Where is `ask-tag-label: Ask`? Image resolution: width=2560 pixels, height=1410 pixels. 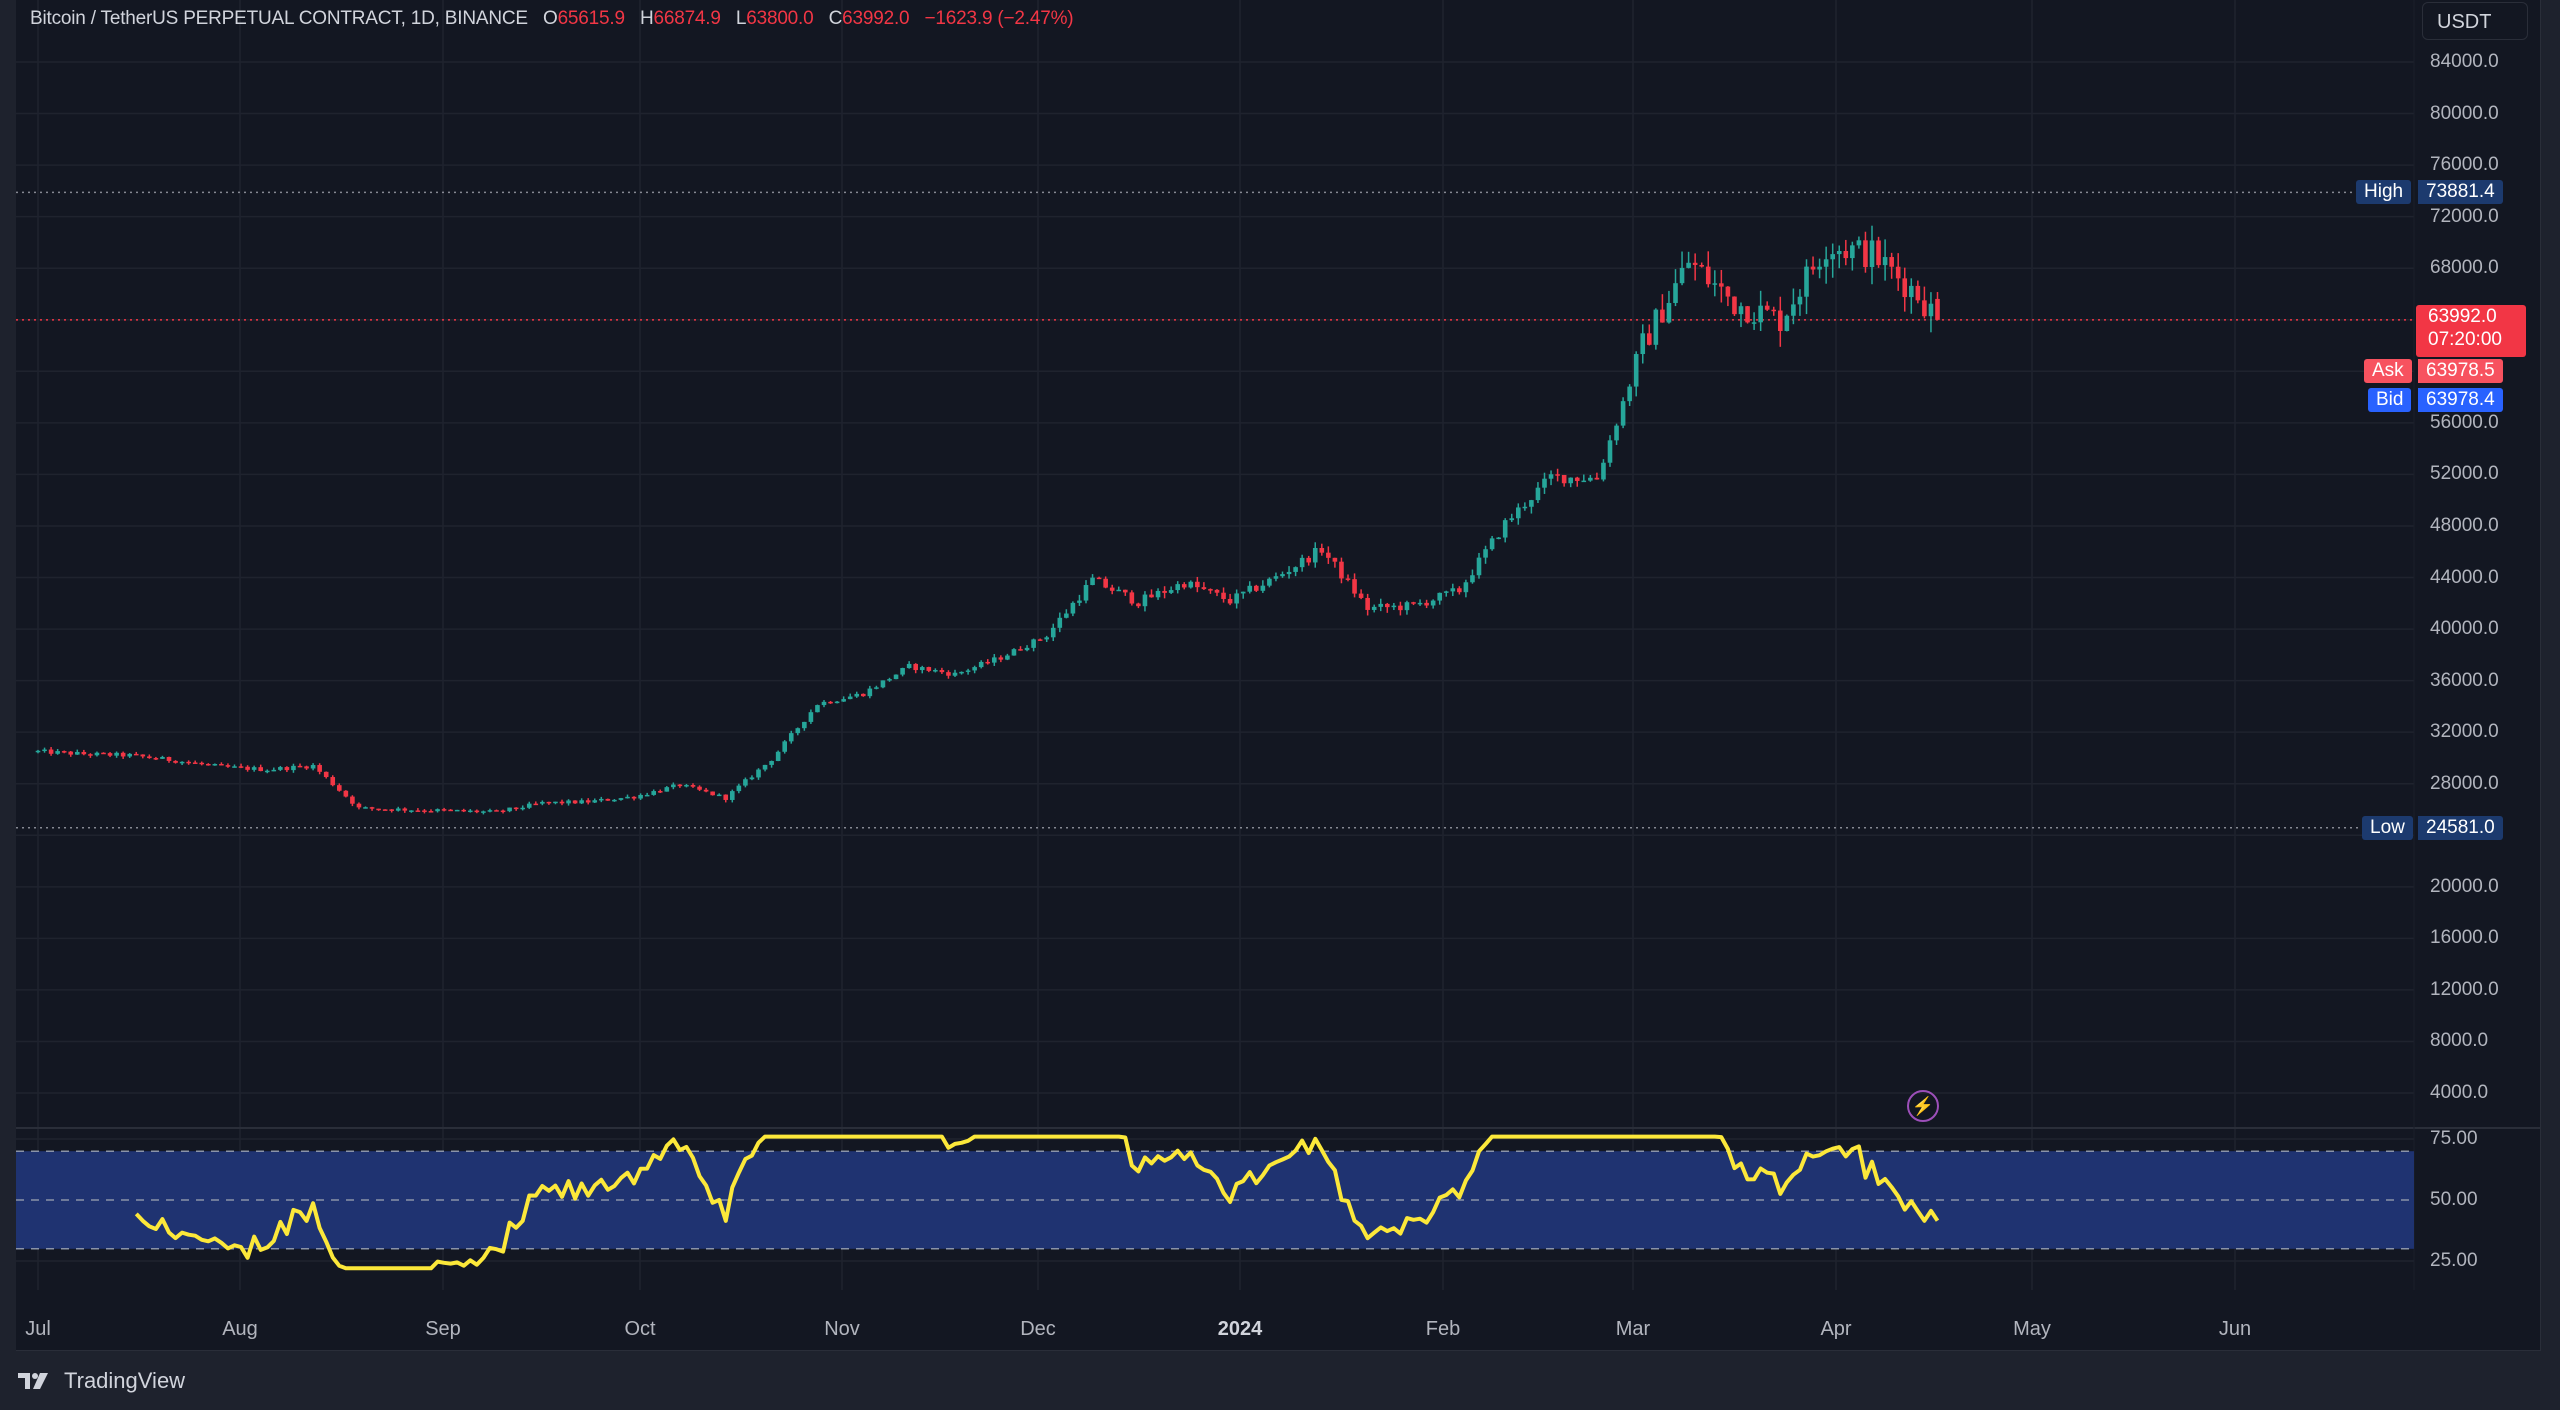
ask-tag-label: Ask is located at coordinates (2388, 371).